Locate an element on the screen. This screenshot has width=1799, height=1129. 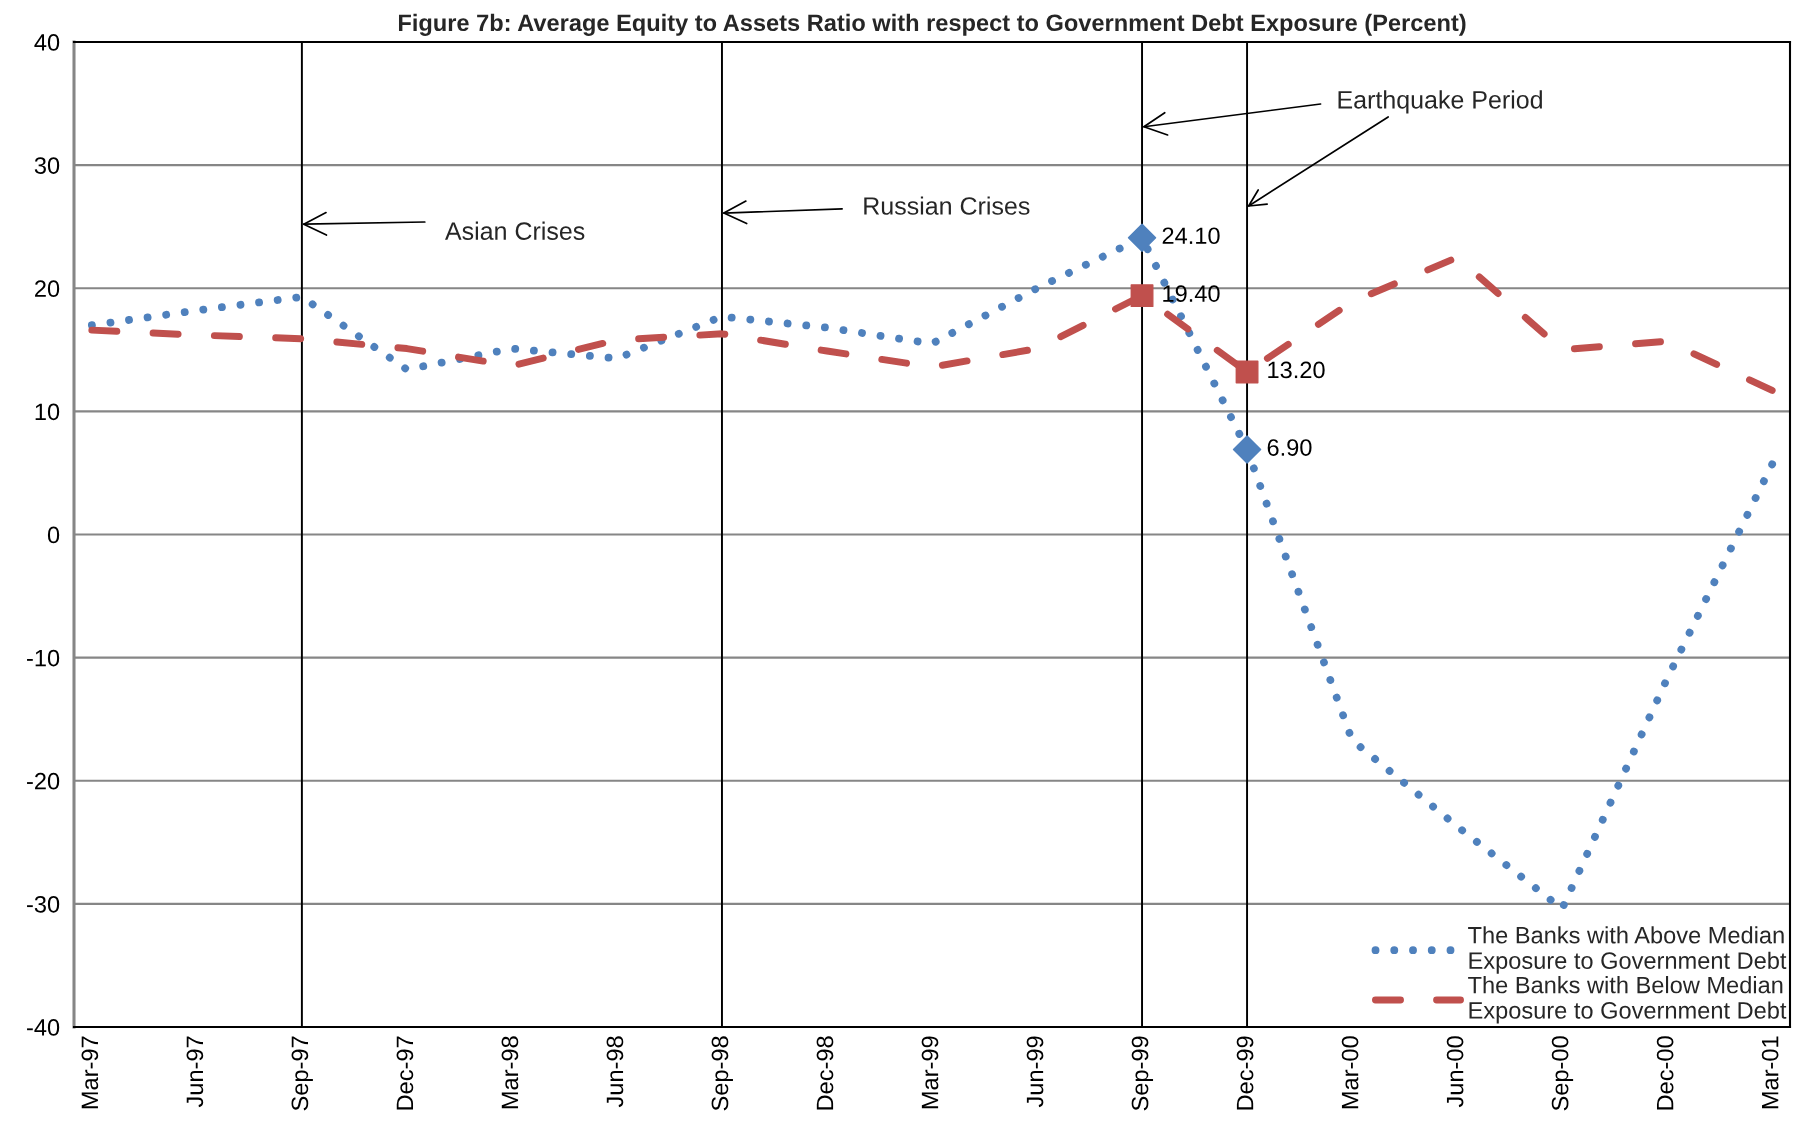
y-tick-label: -20 is located at coordinates (43, 781).